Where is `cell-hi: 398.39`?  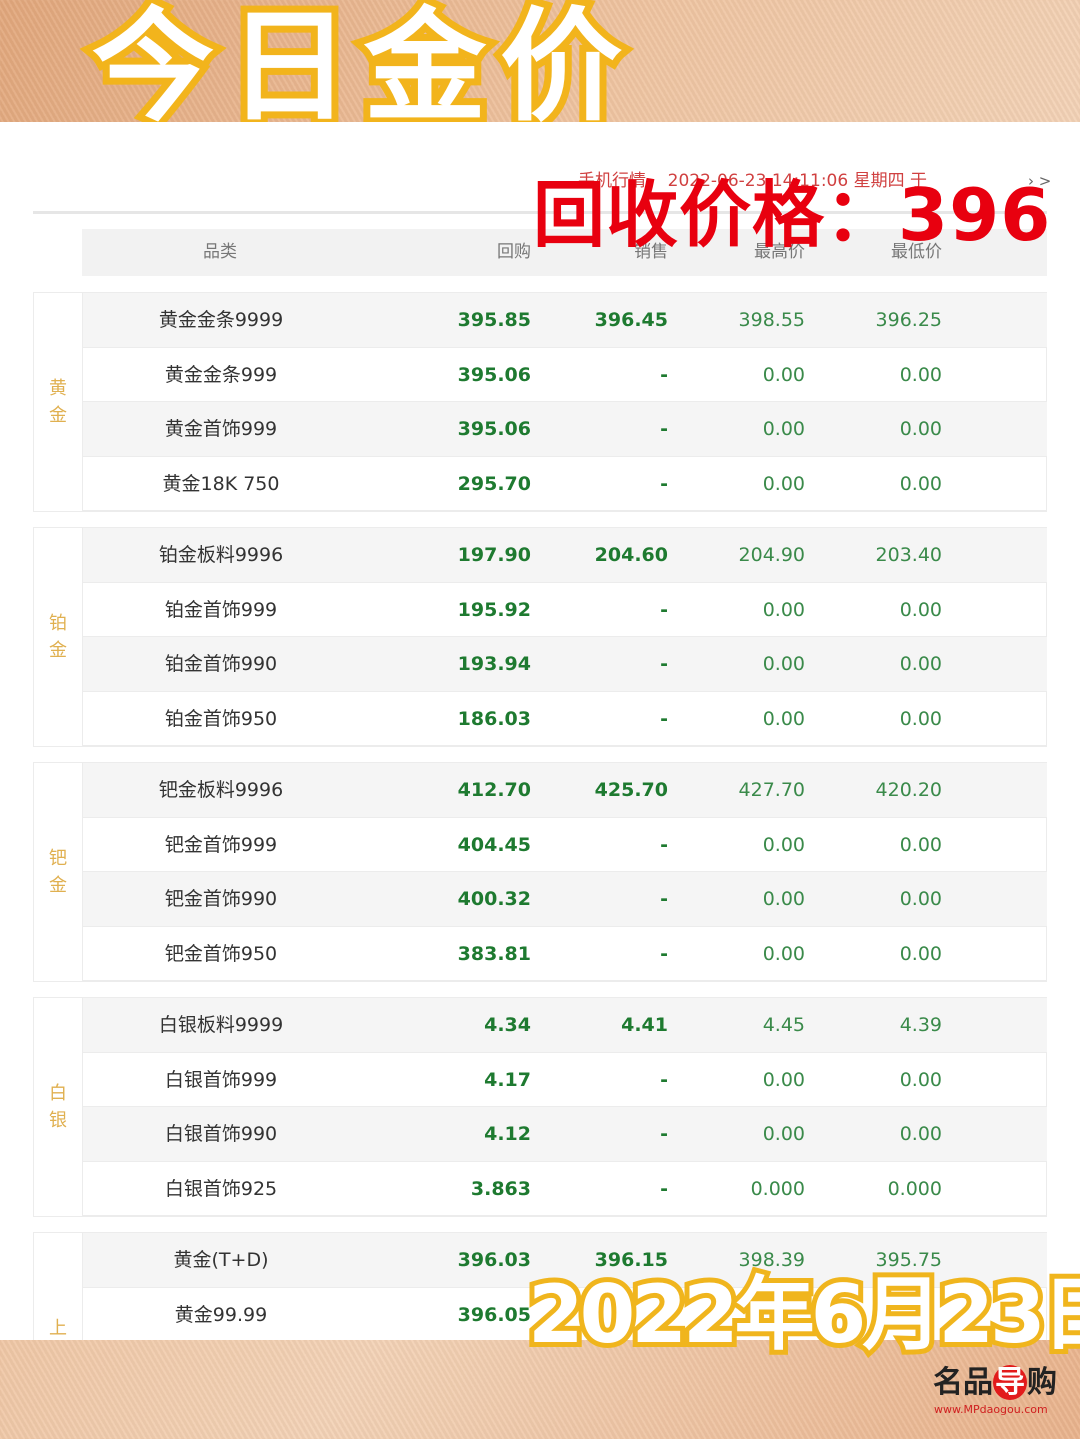
cell-hi: 398.39 is located at coordinates (771, 1260).